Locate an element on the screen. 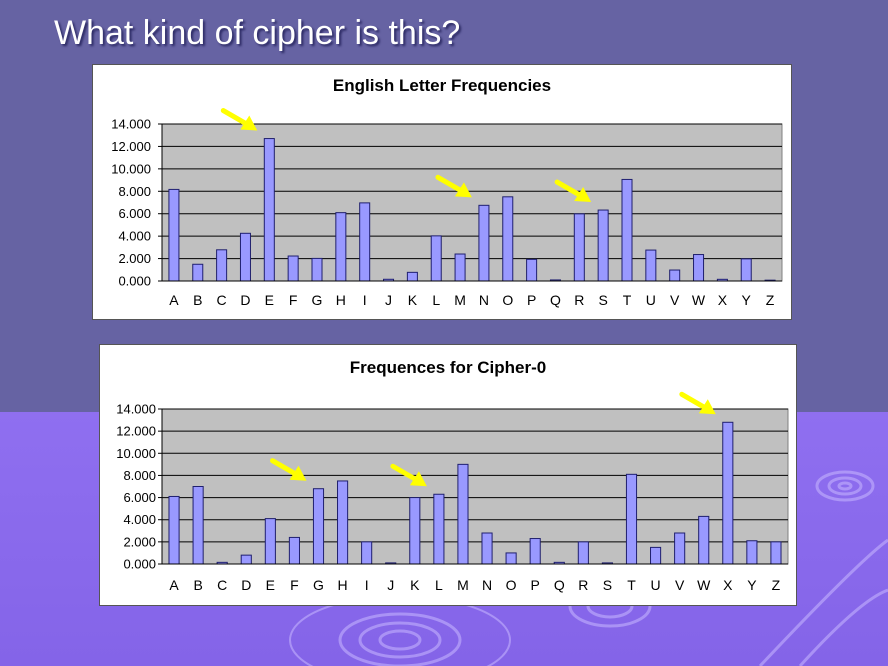 The height and width of the screenshot is (666, 888). bar-Z is located at coordinates (776, 553).